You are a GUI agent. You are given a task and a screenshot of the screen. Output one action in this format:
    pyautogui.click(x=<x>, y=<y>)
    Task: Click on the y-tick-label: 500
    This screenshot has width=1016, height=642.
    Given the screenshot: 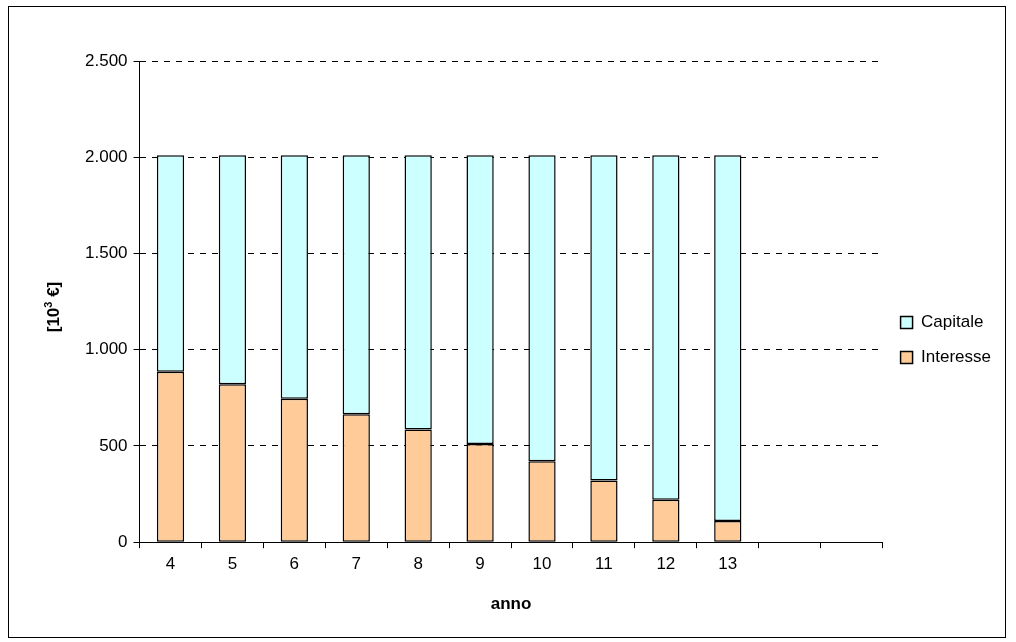 What is the action you would take?
    pyautogui.click(x=113, y=445)
    